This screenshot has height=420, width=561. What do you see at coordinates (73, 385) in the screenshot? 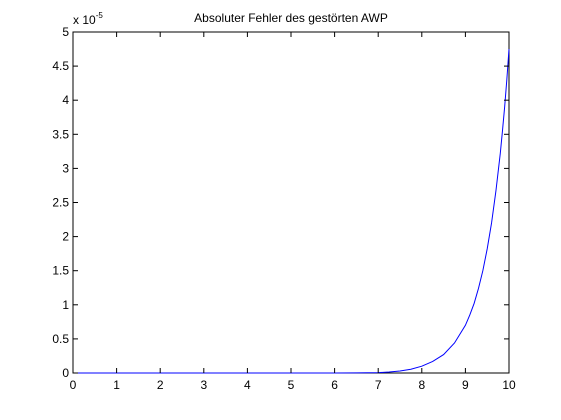
I see `x-tick-label: 0` at bounding box center [73, 385].